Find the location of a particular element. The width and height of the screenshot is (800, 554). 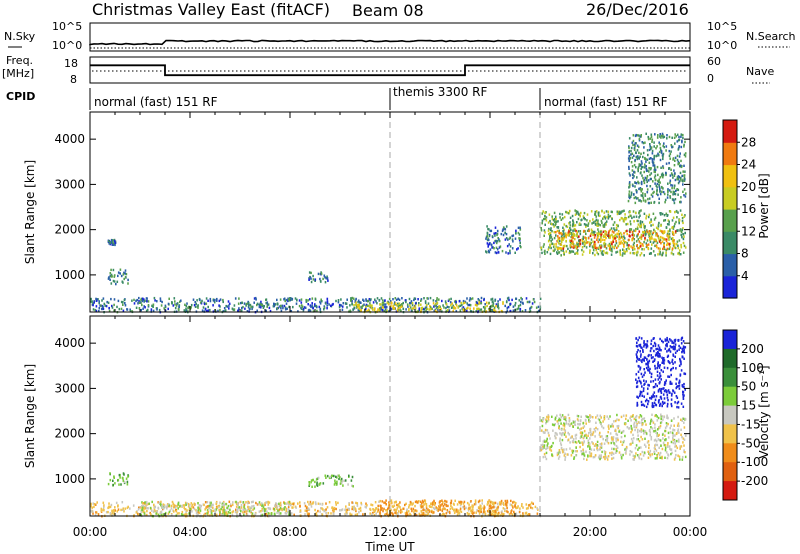

date-label: 26/Dec/2016 is located at coordinates (637, 9).